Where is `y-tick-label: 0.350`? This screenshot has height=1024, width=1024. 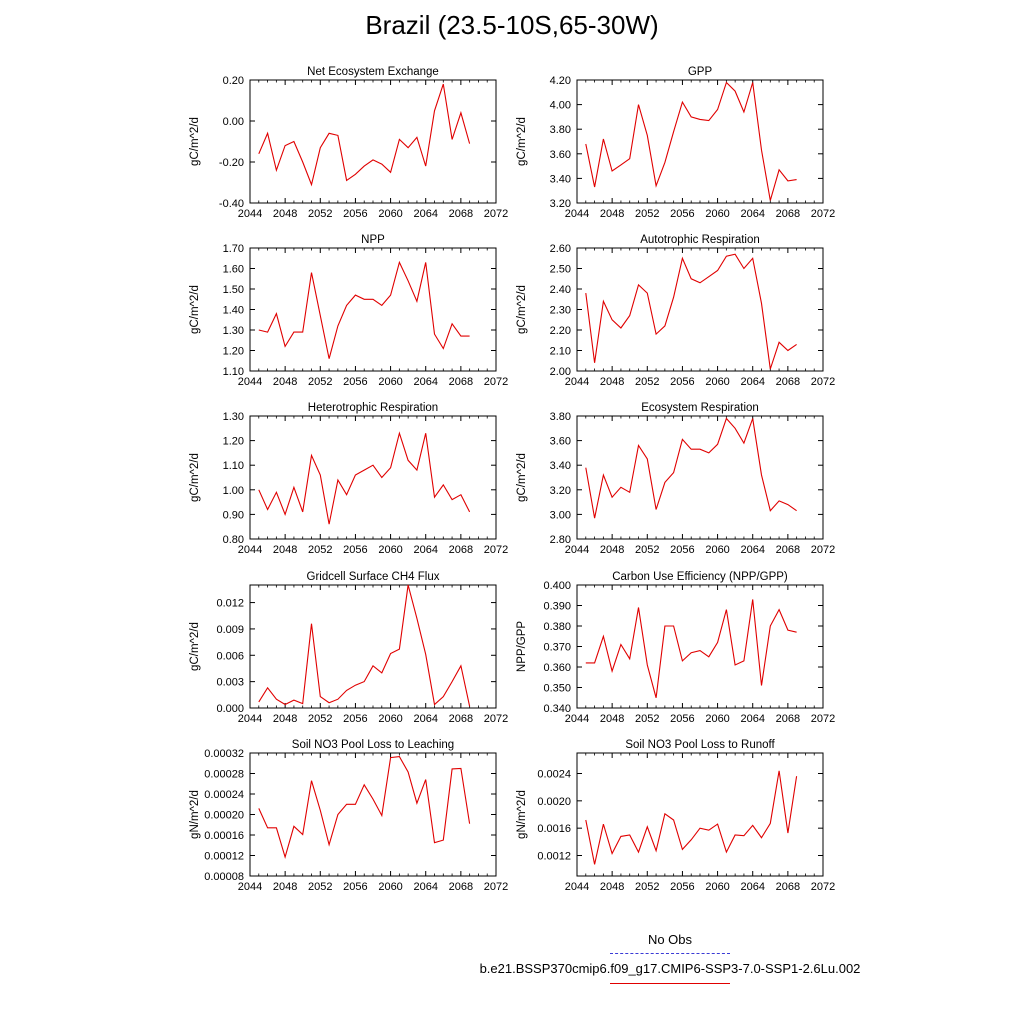
y-tick-label: 0.350 is located at coordinates (557, 689).